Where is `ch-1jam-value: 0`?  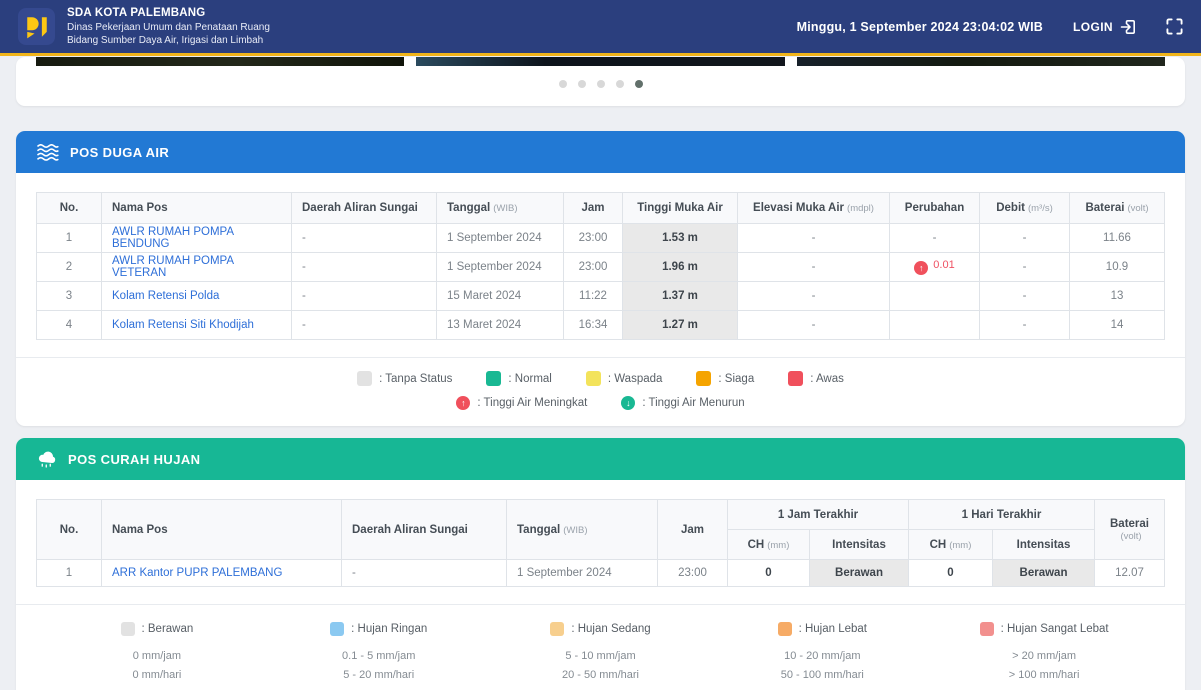 ch-1jam-value: 0 is located at coordinates (768, 573).